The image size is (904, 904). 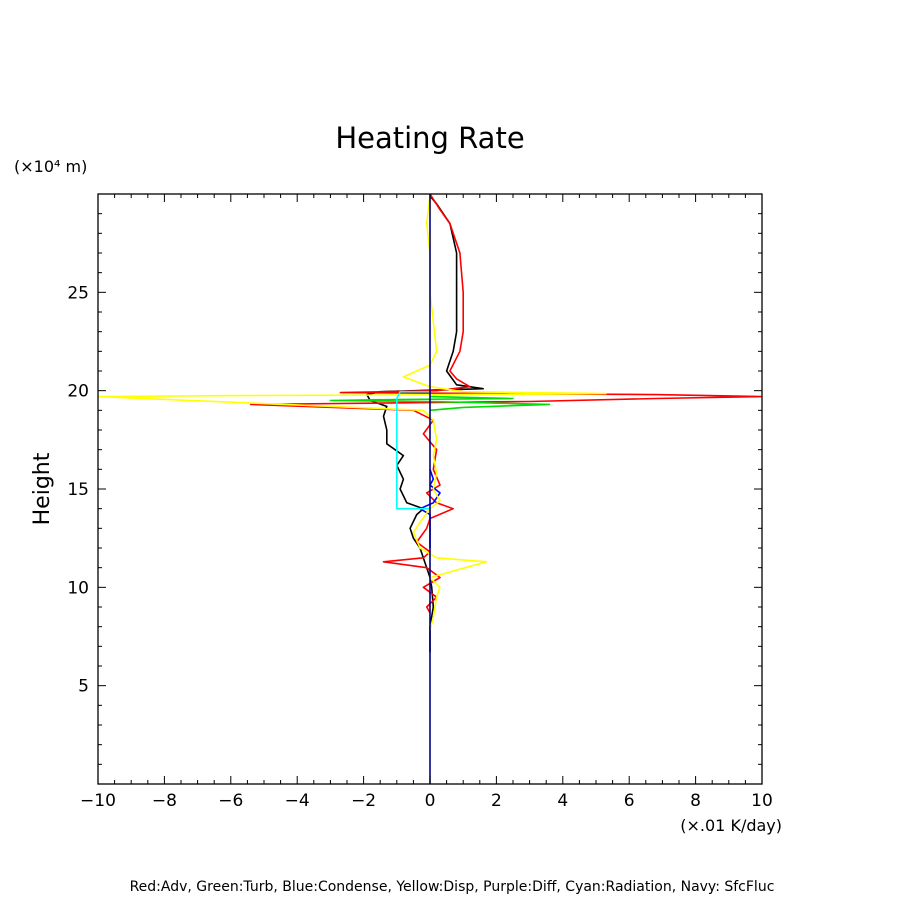 What do you see at coordinates (50, 166) in the screenshot?
I see `y-unit-label: (×10⁴ m)` at bounding box center [50, 166].